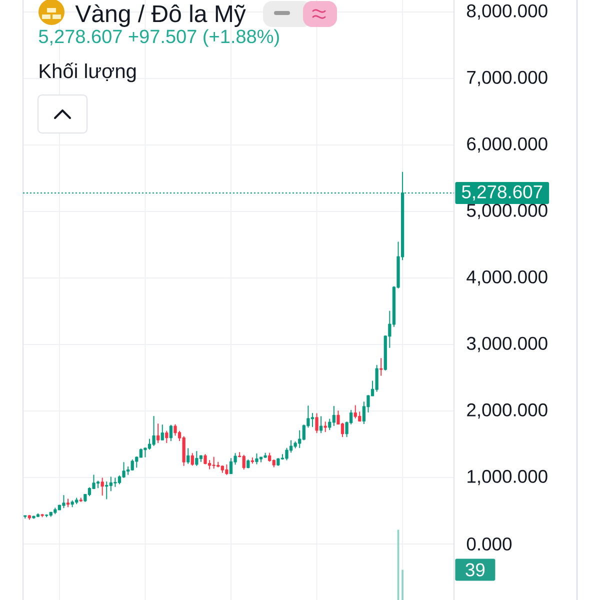 The width and height of the screenshot is (600, 600). Describe the element at coordinates (489, 544) in the screenshot. I see `y-tick-label: 0.000` at that location.